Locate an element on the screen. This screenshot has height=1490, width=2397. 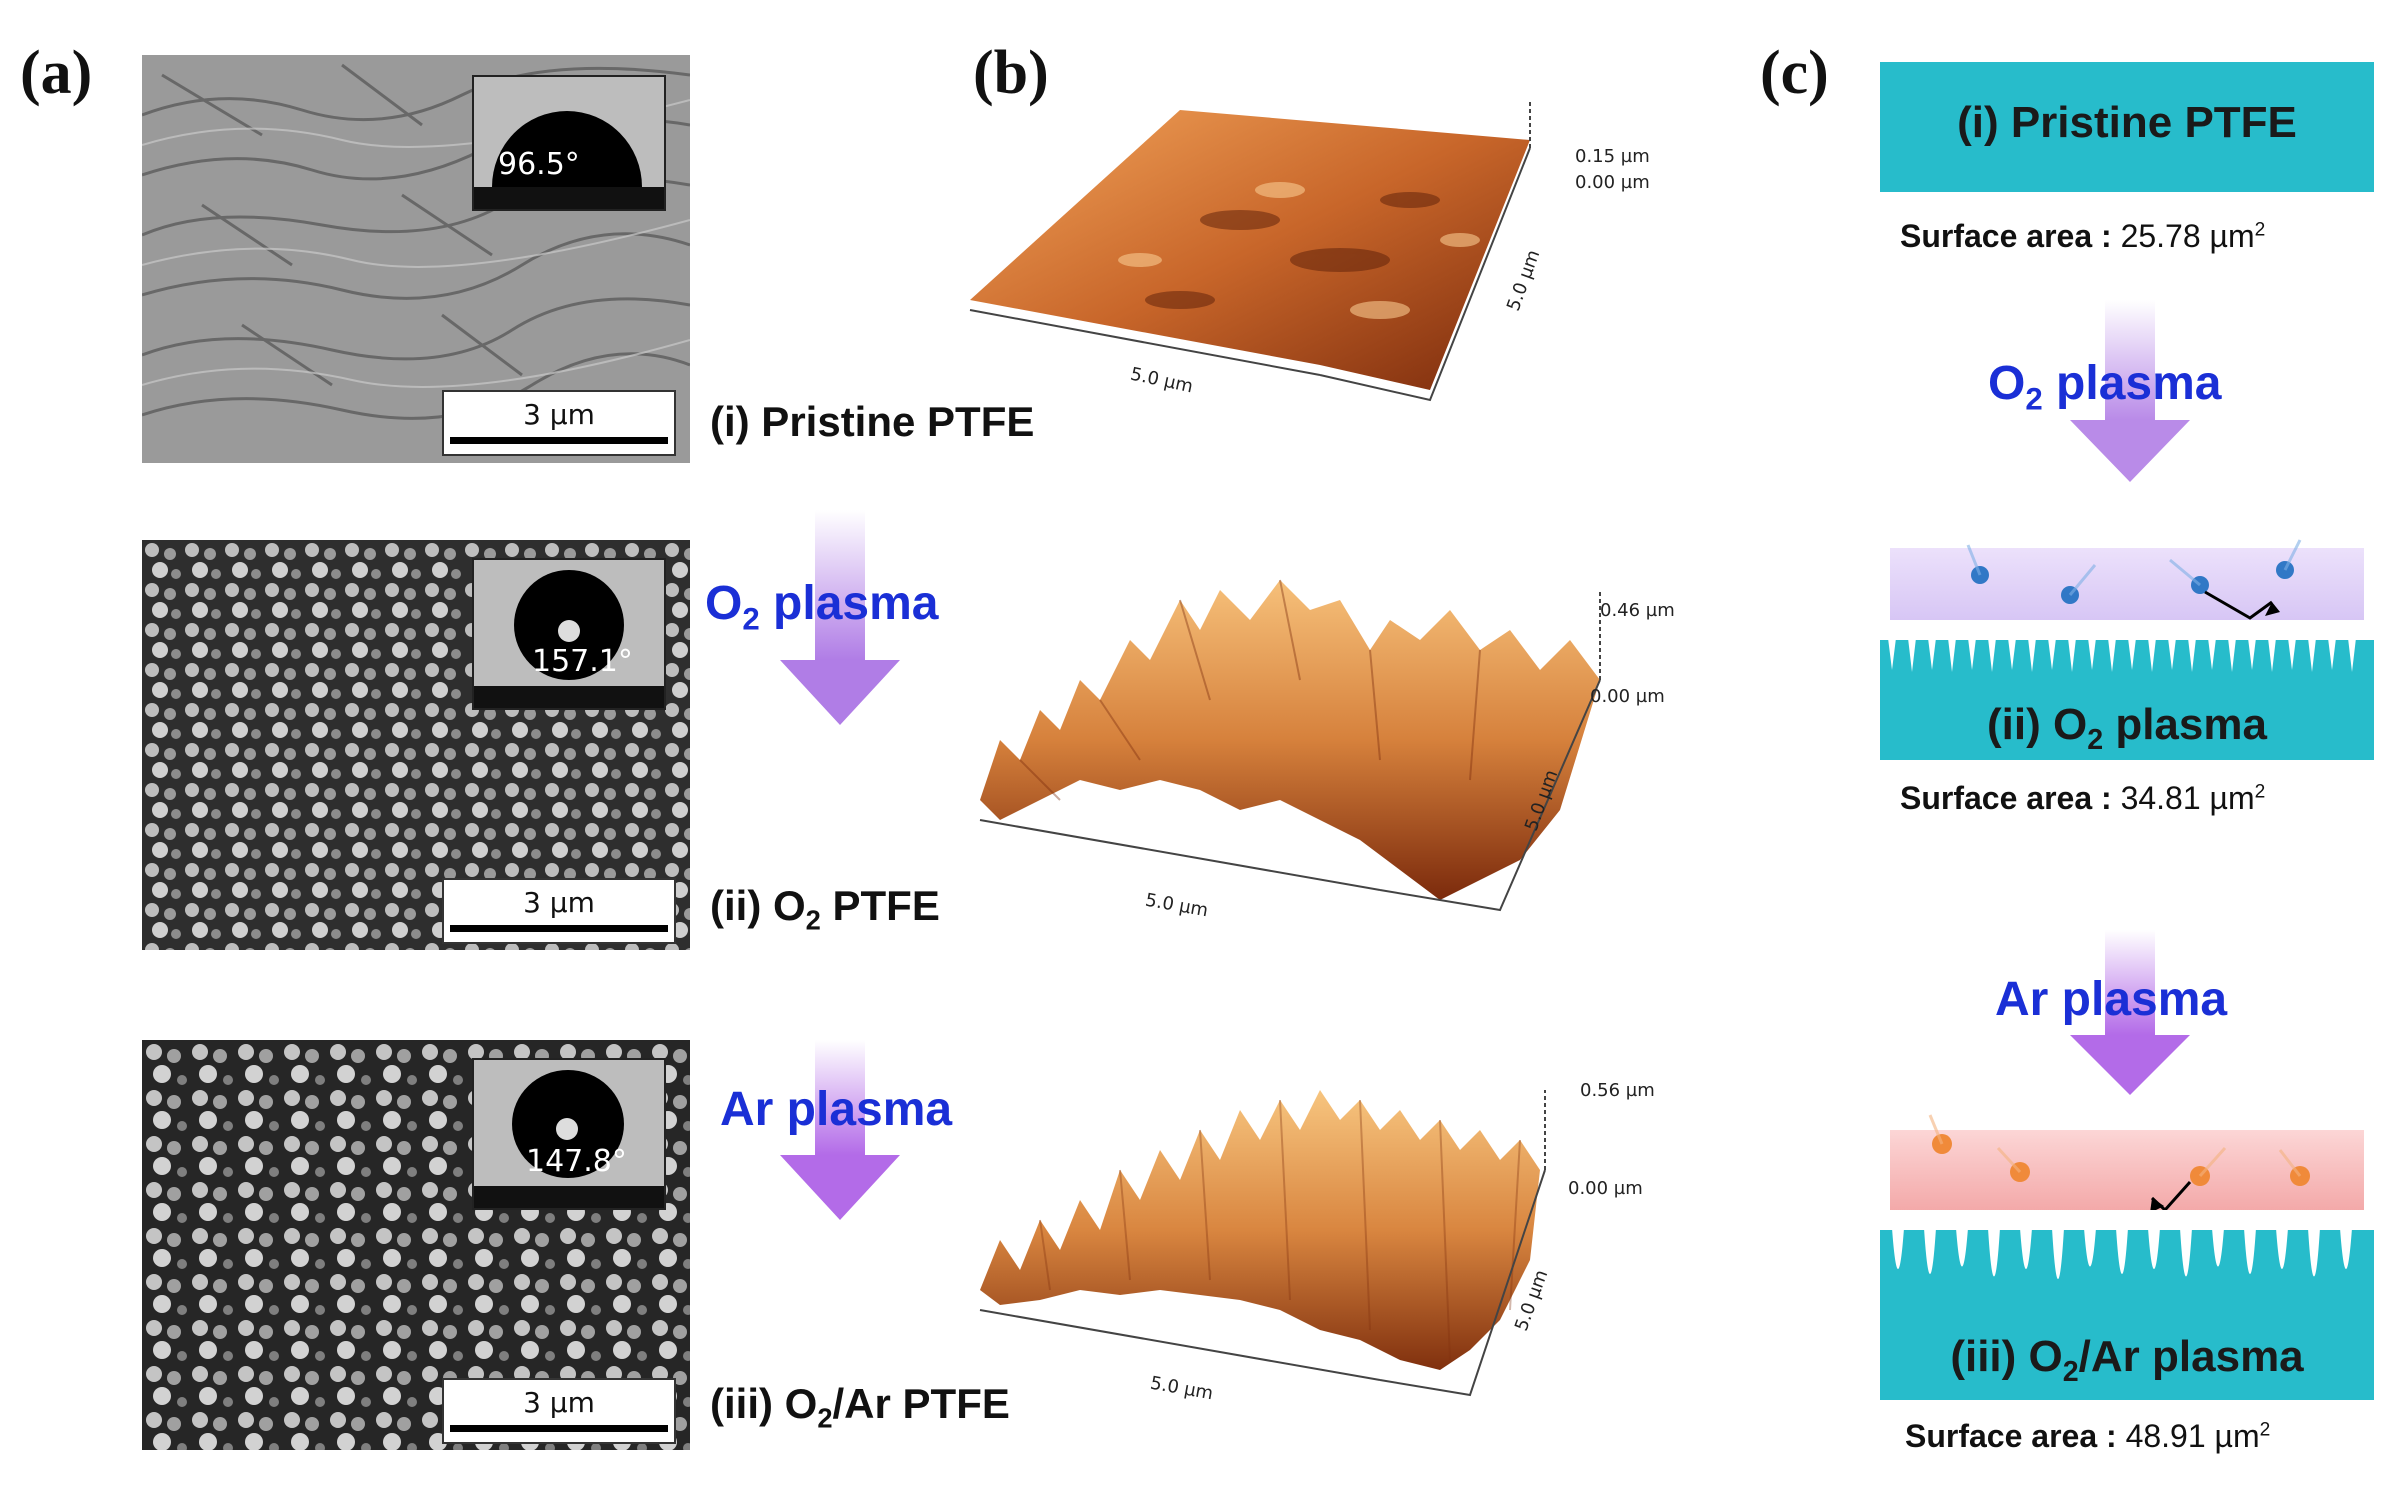
step-label-o2-ar: (iii) O2/Ar plasma is located at coordinates (2127, 1360).